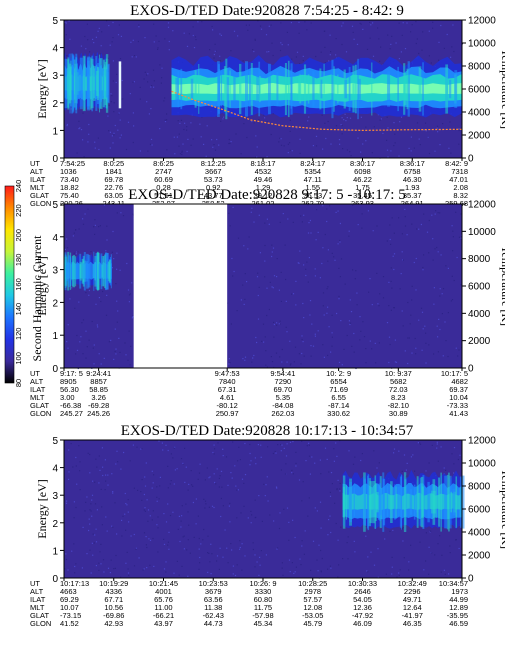  I want to click on y2-tick-label: 12000, so click(482, 205).